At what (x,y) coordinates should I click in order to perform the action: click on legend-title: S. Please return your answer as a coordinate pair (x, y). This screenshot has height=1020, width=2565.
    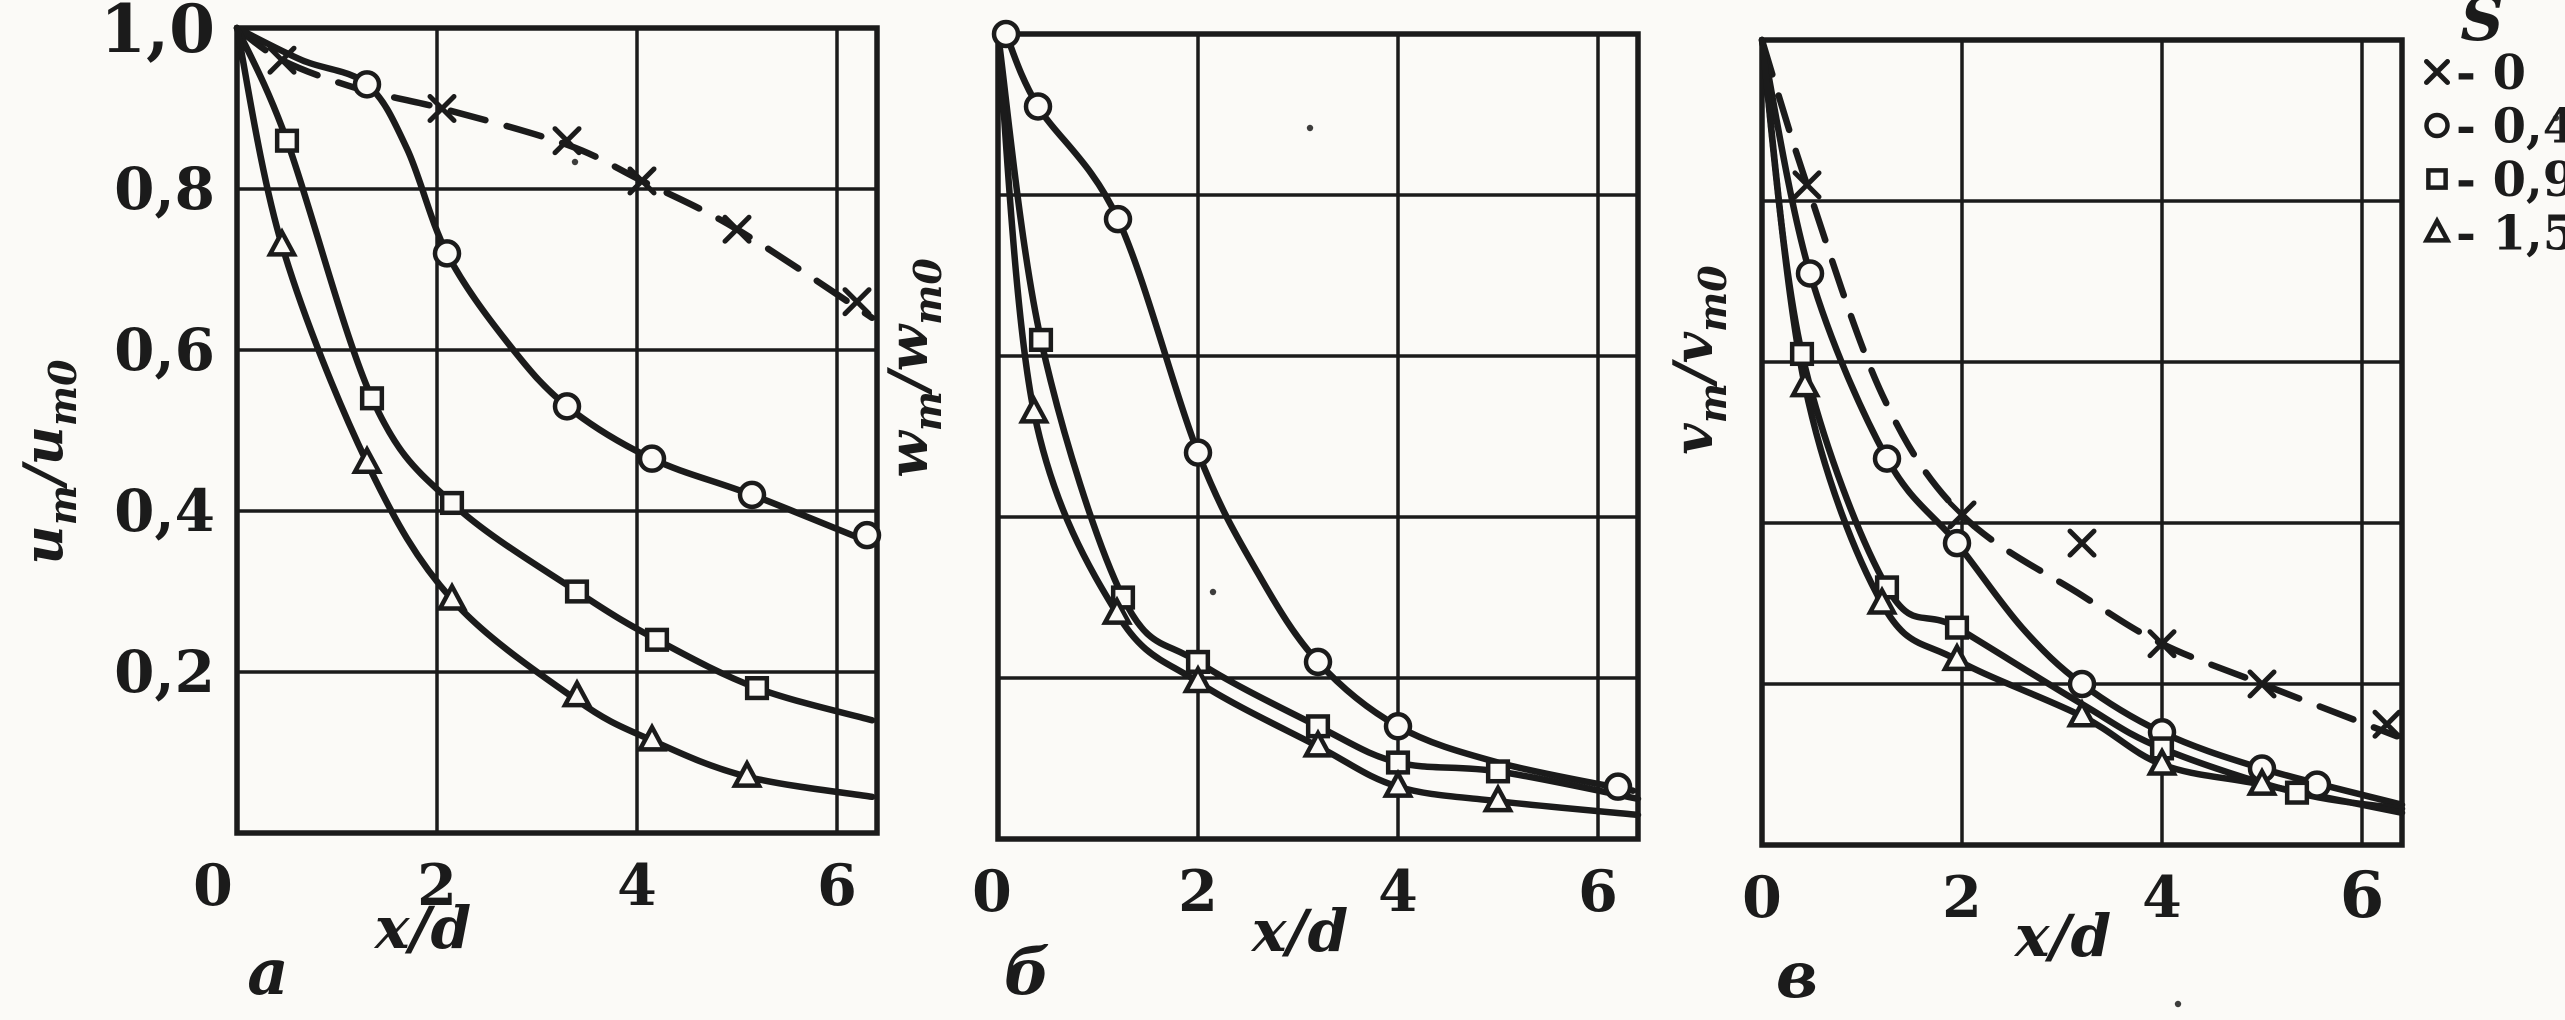
    Looking at the image, I should click on (2481, 27).